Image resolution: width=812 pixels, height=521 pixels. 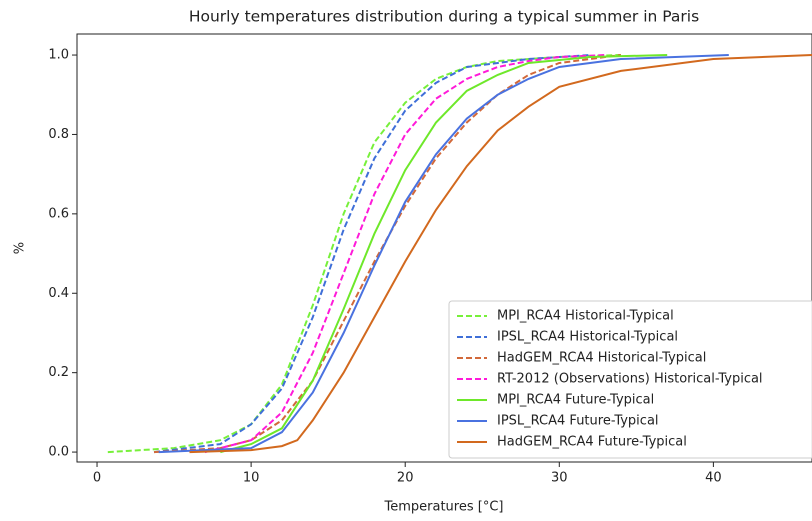 What do you see at coordinates (58, 134) in the screenshot?
I see `y-tick-label: 0.8` at bounding box center [58, 134].